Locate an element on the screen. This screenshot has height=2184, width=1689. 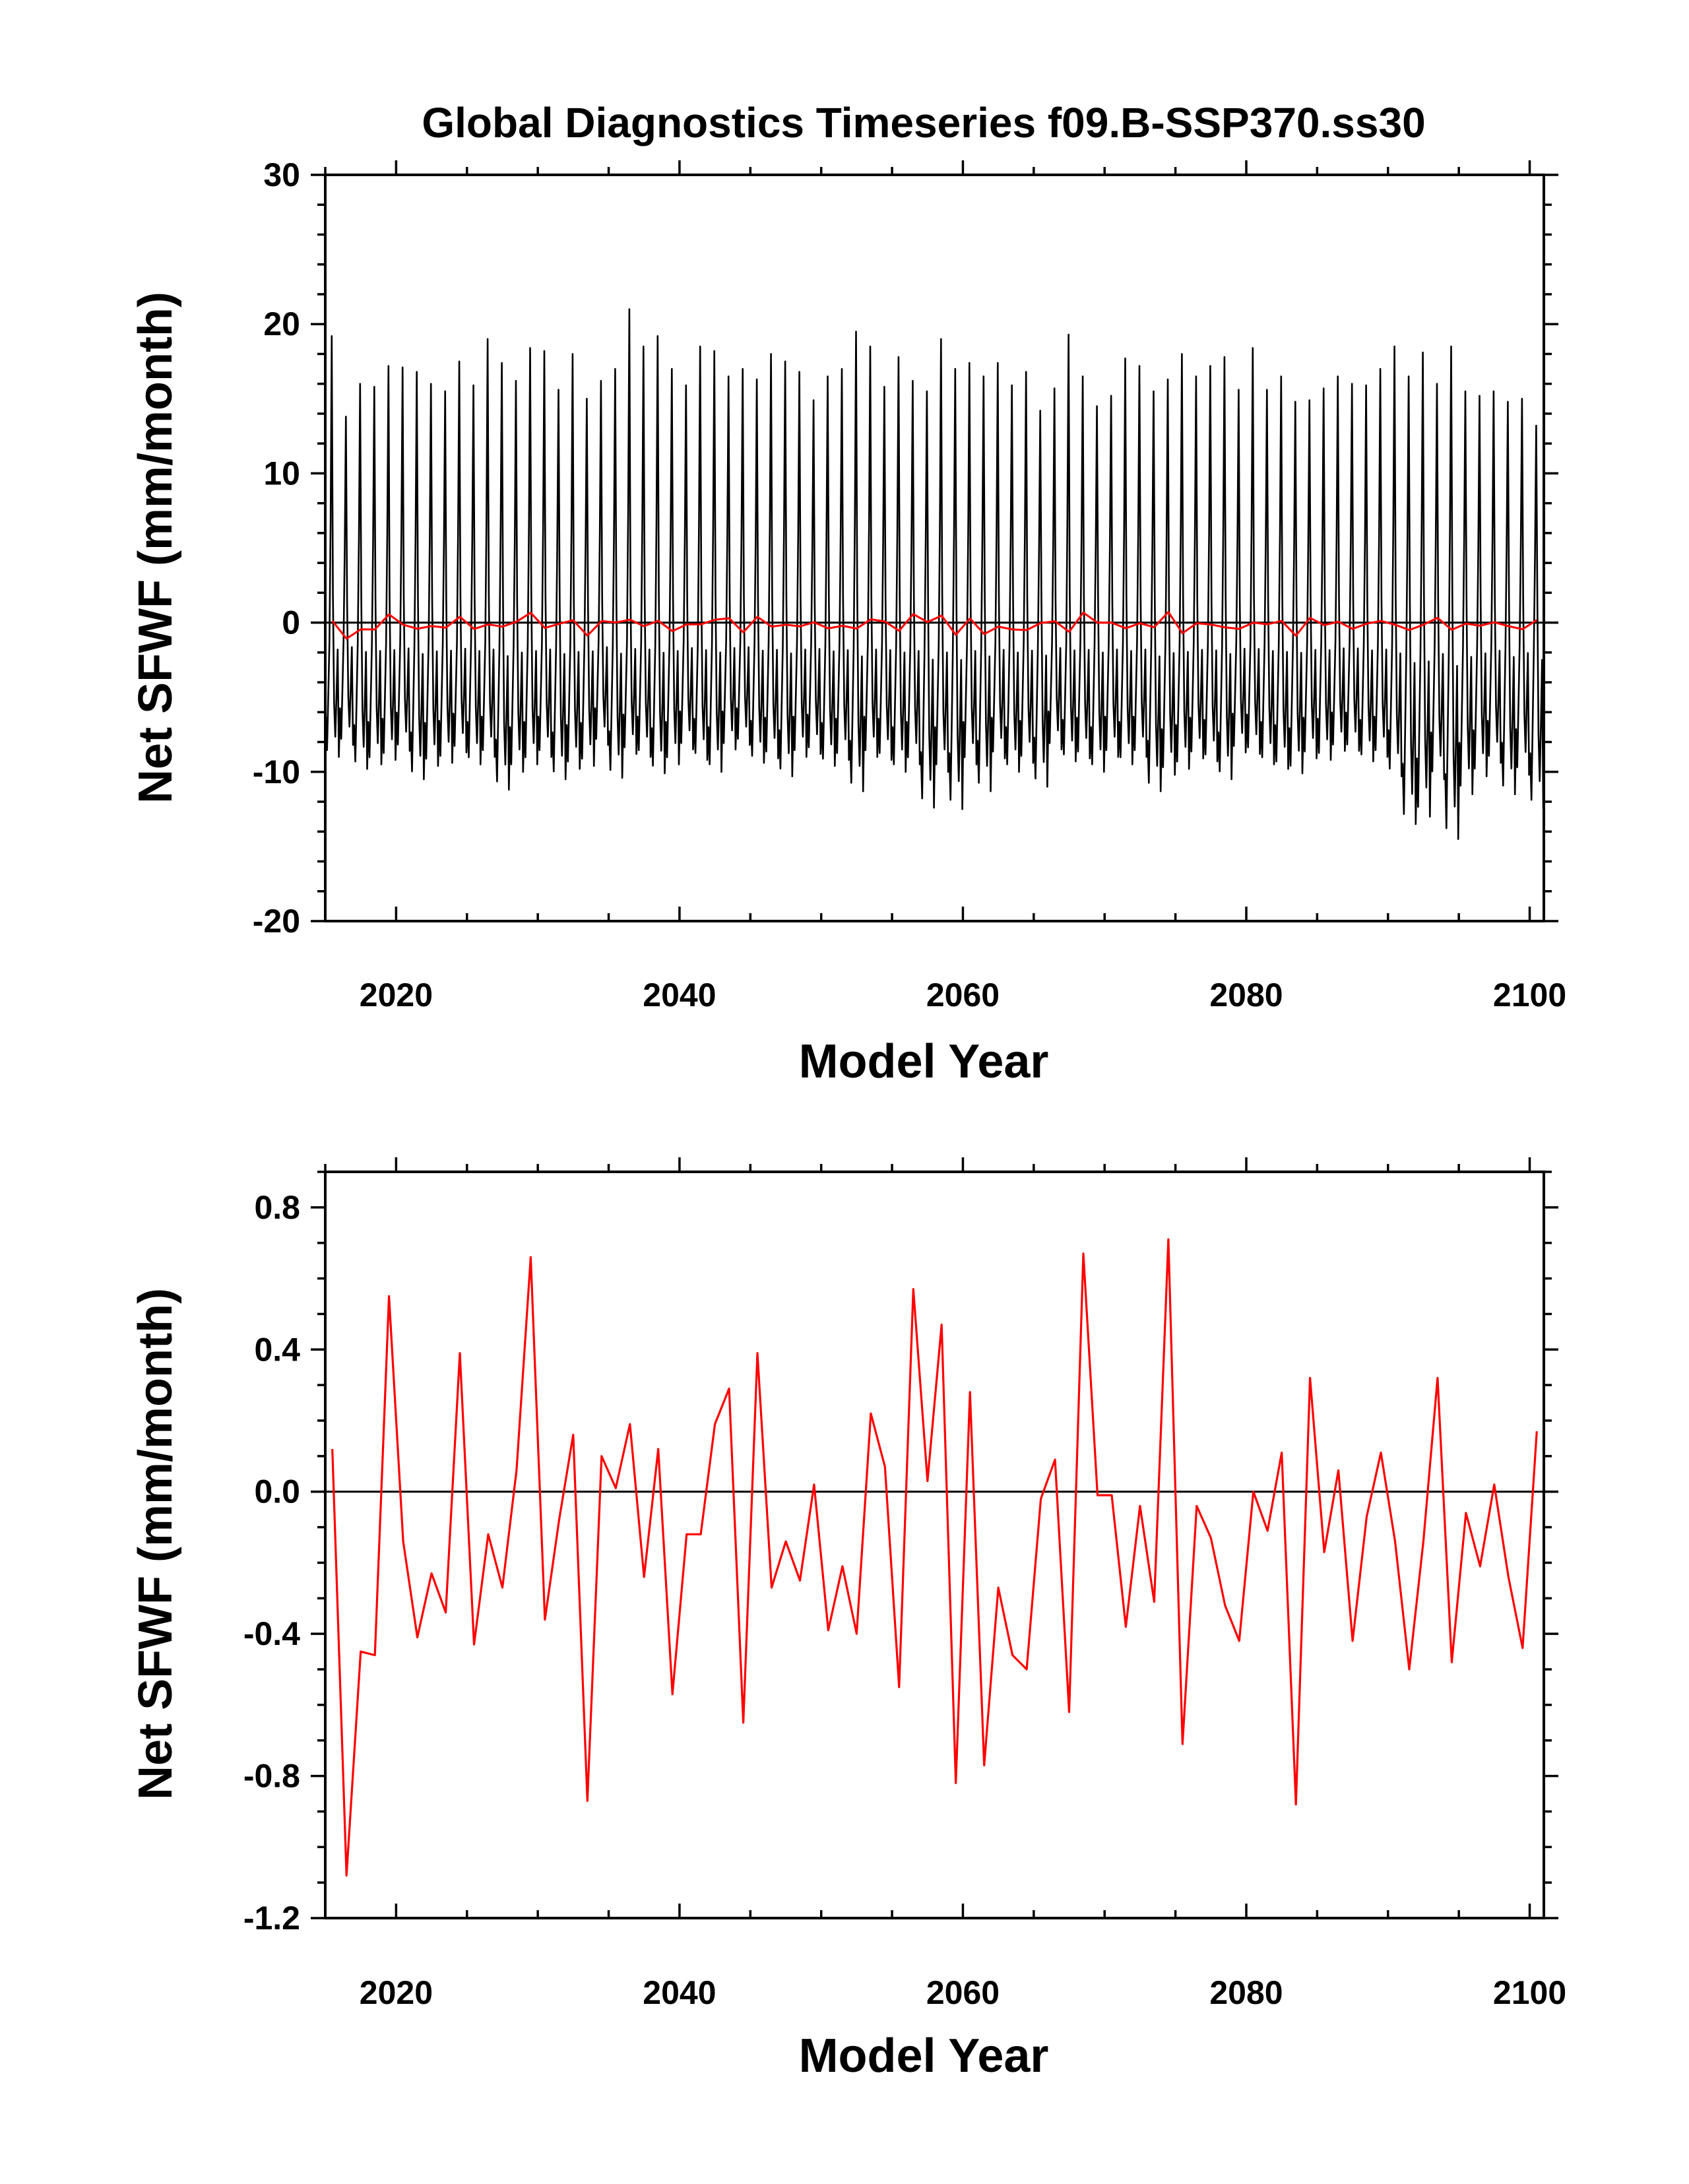
top-y-tick-label: 20 is located at coordinates (281, 323).